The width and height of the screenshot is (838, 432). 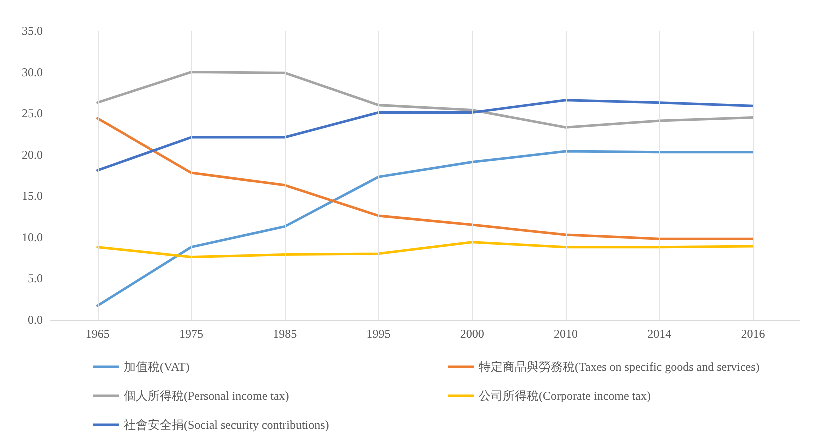 What do you see at coordinates (566, 334) in the screenshot?
I see `x-tick-label: 2010` at bounding box center [566, 334].